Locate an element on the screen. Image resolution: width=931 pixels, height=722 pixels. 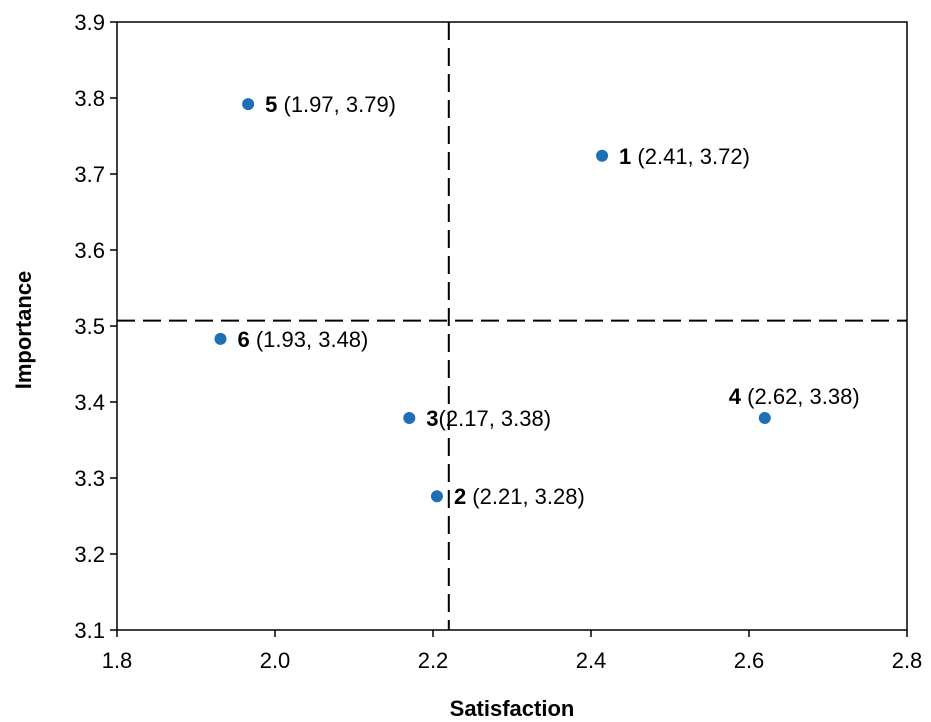
data-label-6: 6 (1.93, 3.48) is located at coordinates (302, 339).